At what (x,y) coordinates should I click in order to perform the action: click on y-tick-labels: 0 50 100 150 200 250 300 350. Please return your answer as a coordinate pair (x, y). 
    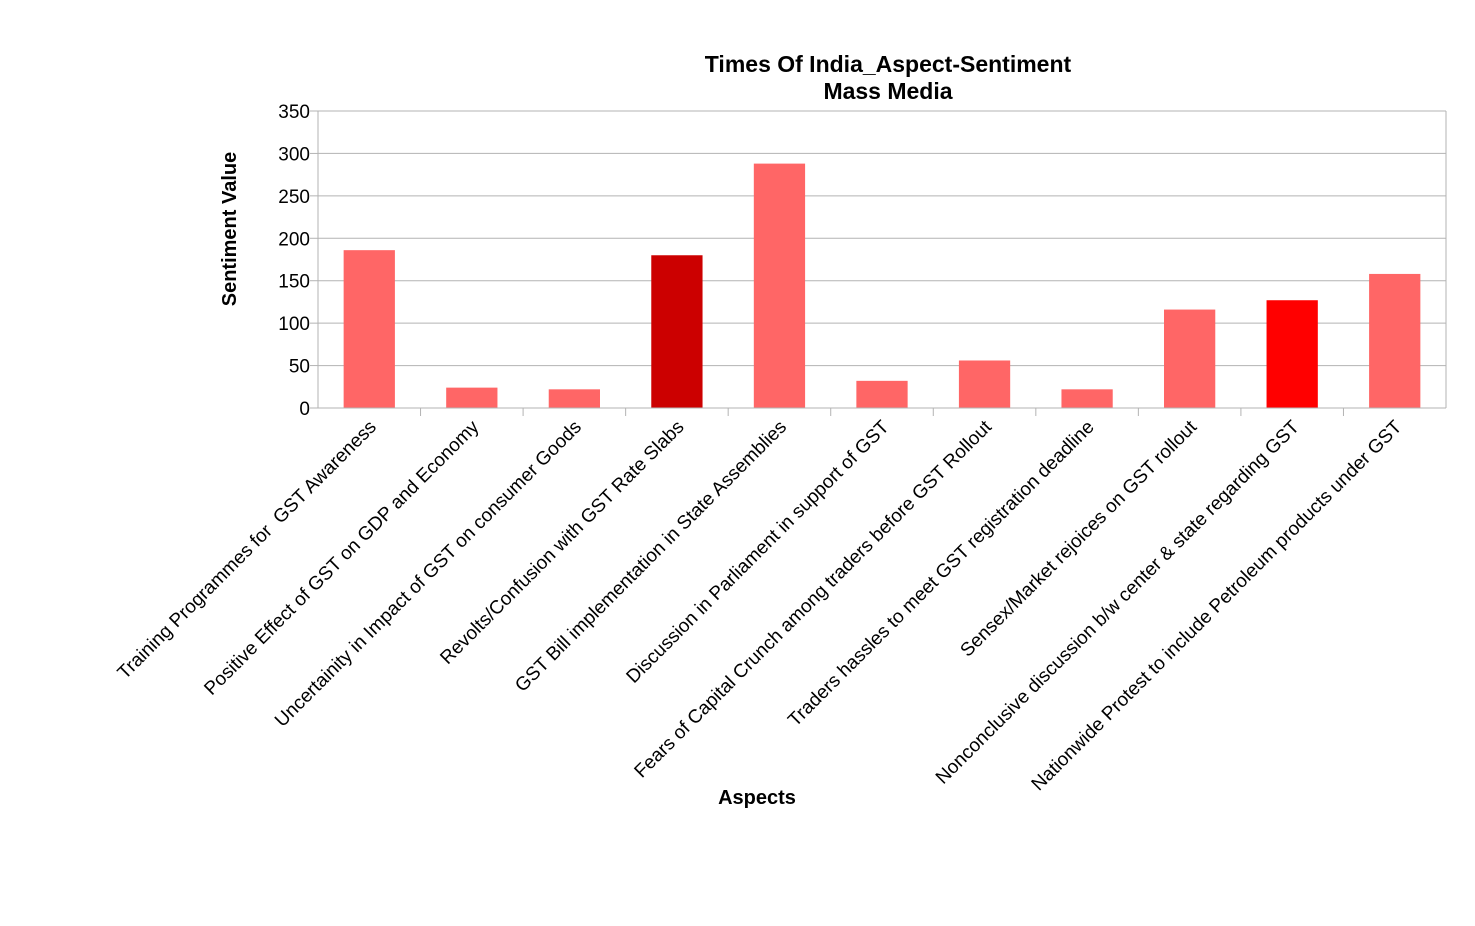
    Looking at the image, I should click on (294, 261).